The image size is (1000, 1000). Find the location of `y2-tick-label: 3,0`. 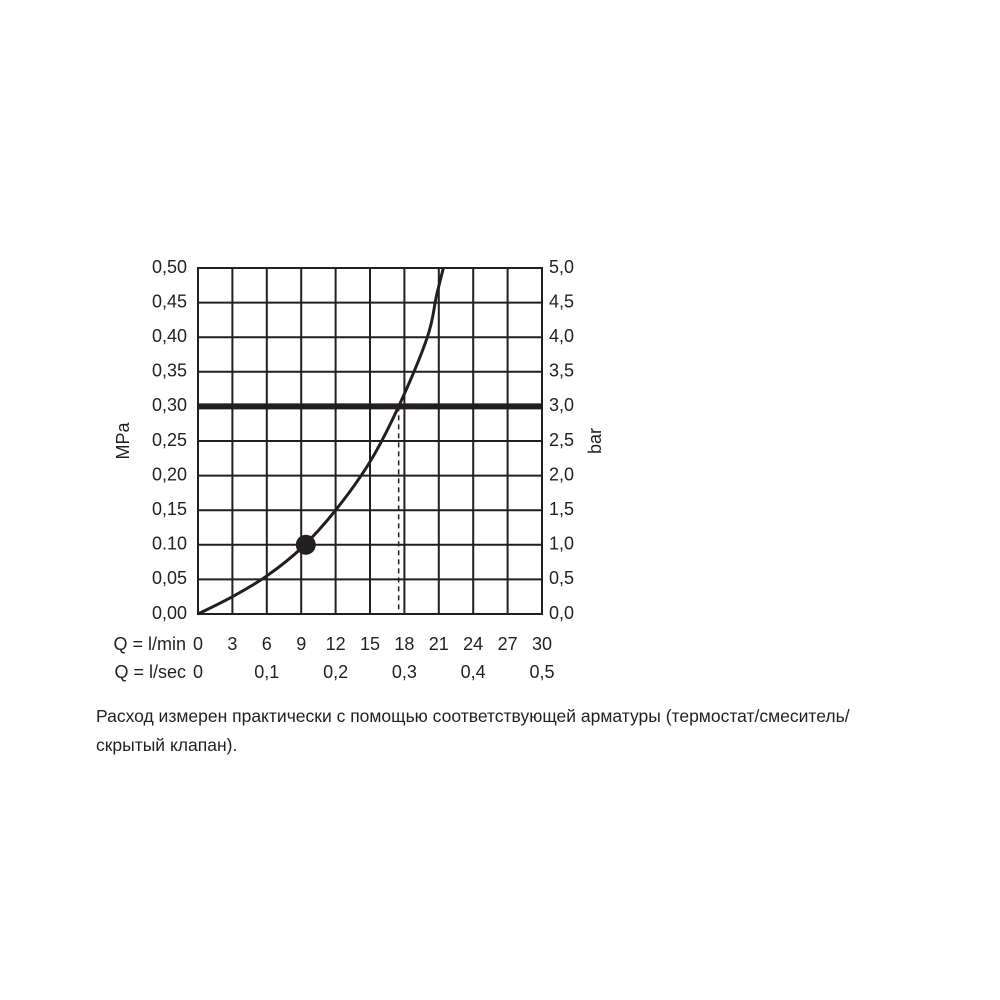

y2-tick-label: 3,0 is located at coordinates (561, 405).